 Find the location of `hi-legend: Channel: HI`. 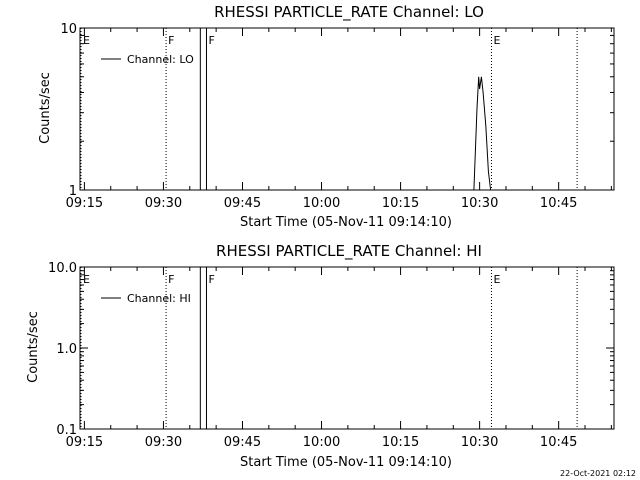

hi-legend: Channel: HI is located at coordinates (146, 298).